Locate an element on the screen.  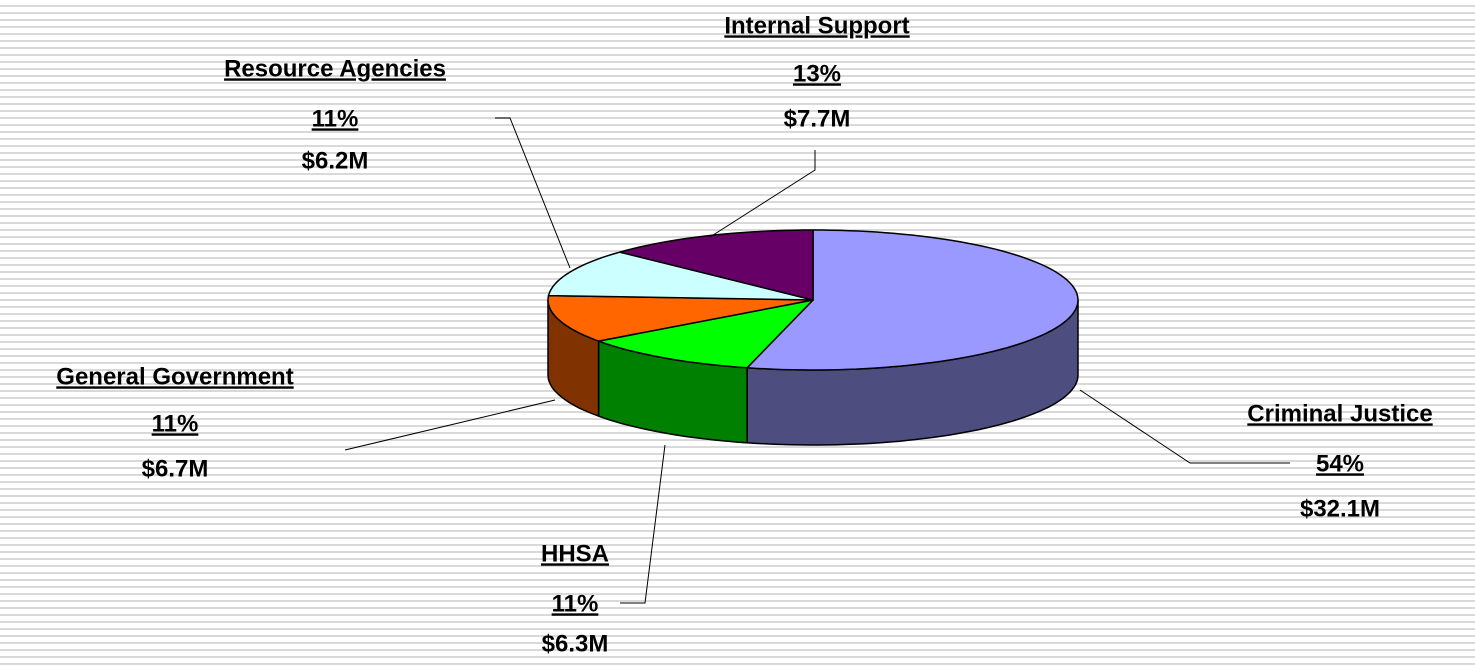
percent-label: 54% is located at coordinates (1340, 463).